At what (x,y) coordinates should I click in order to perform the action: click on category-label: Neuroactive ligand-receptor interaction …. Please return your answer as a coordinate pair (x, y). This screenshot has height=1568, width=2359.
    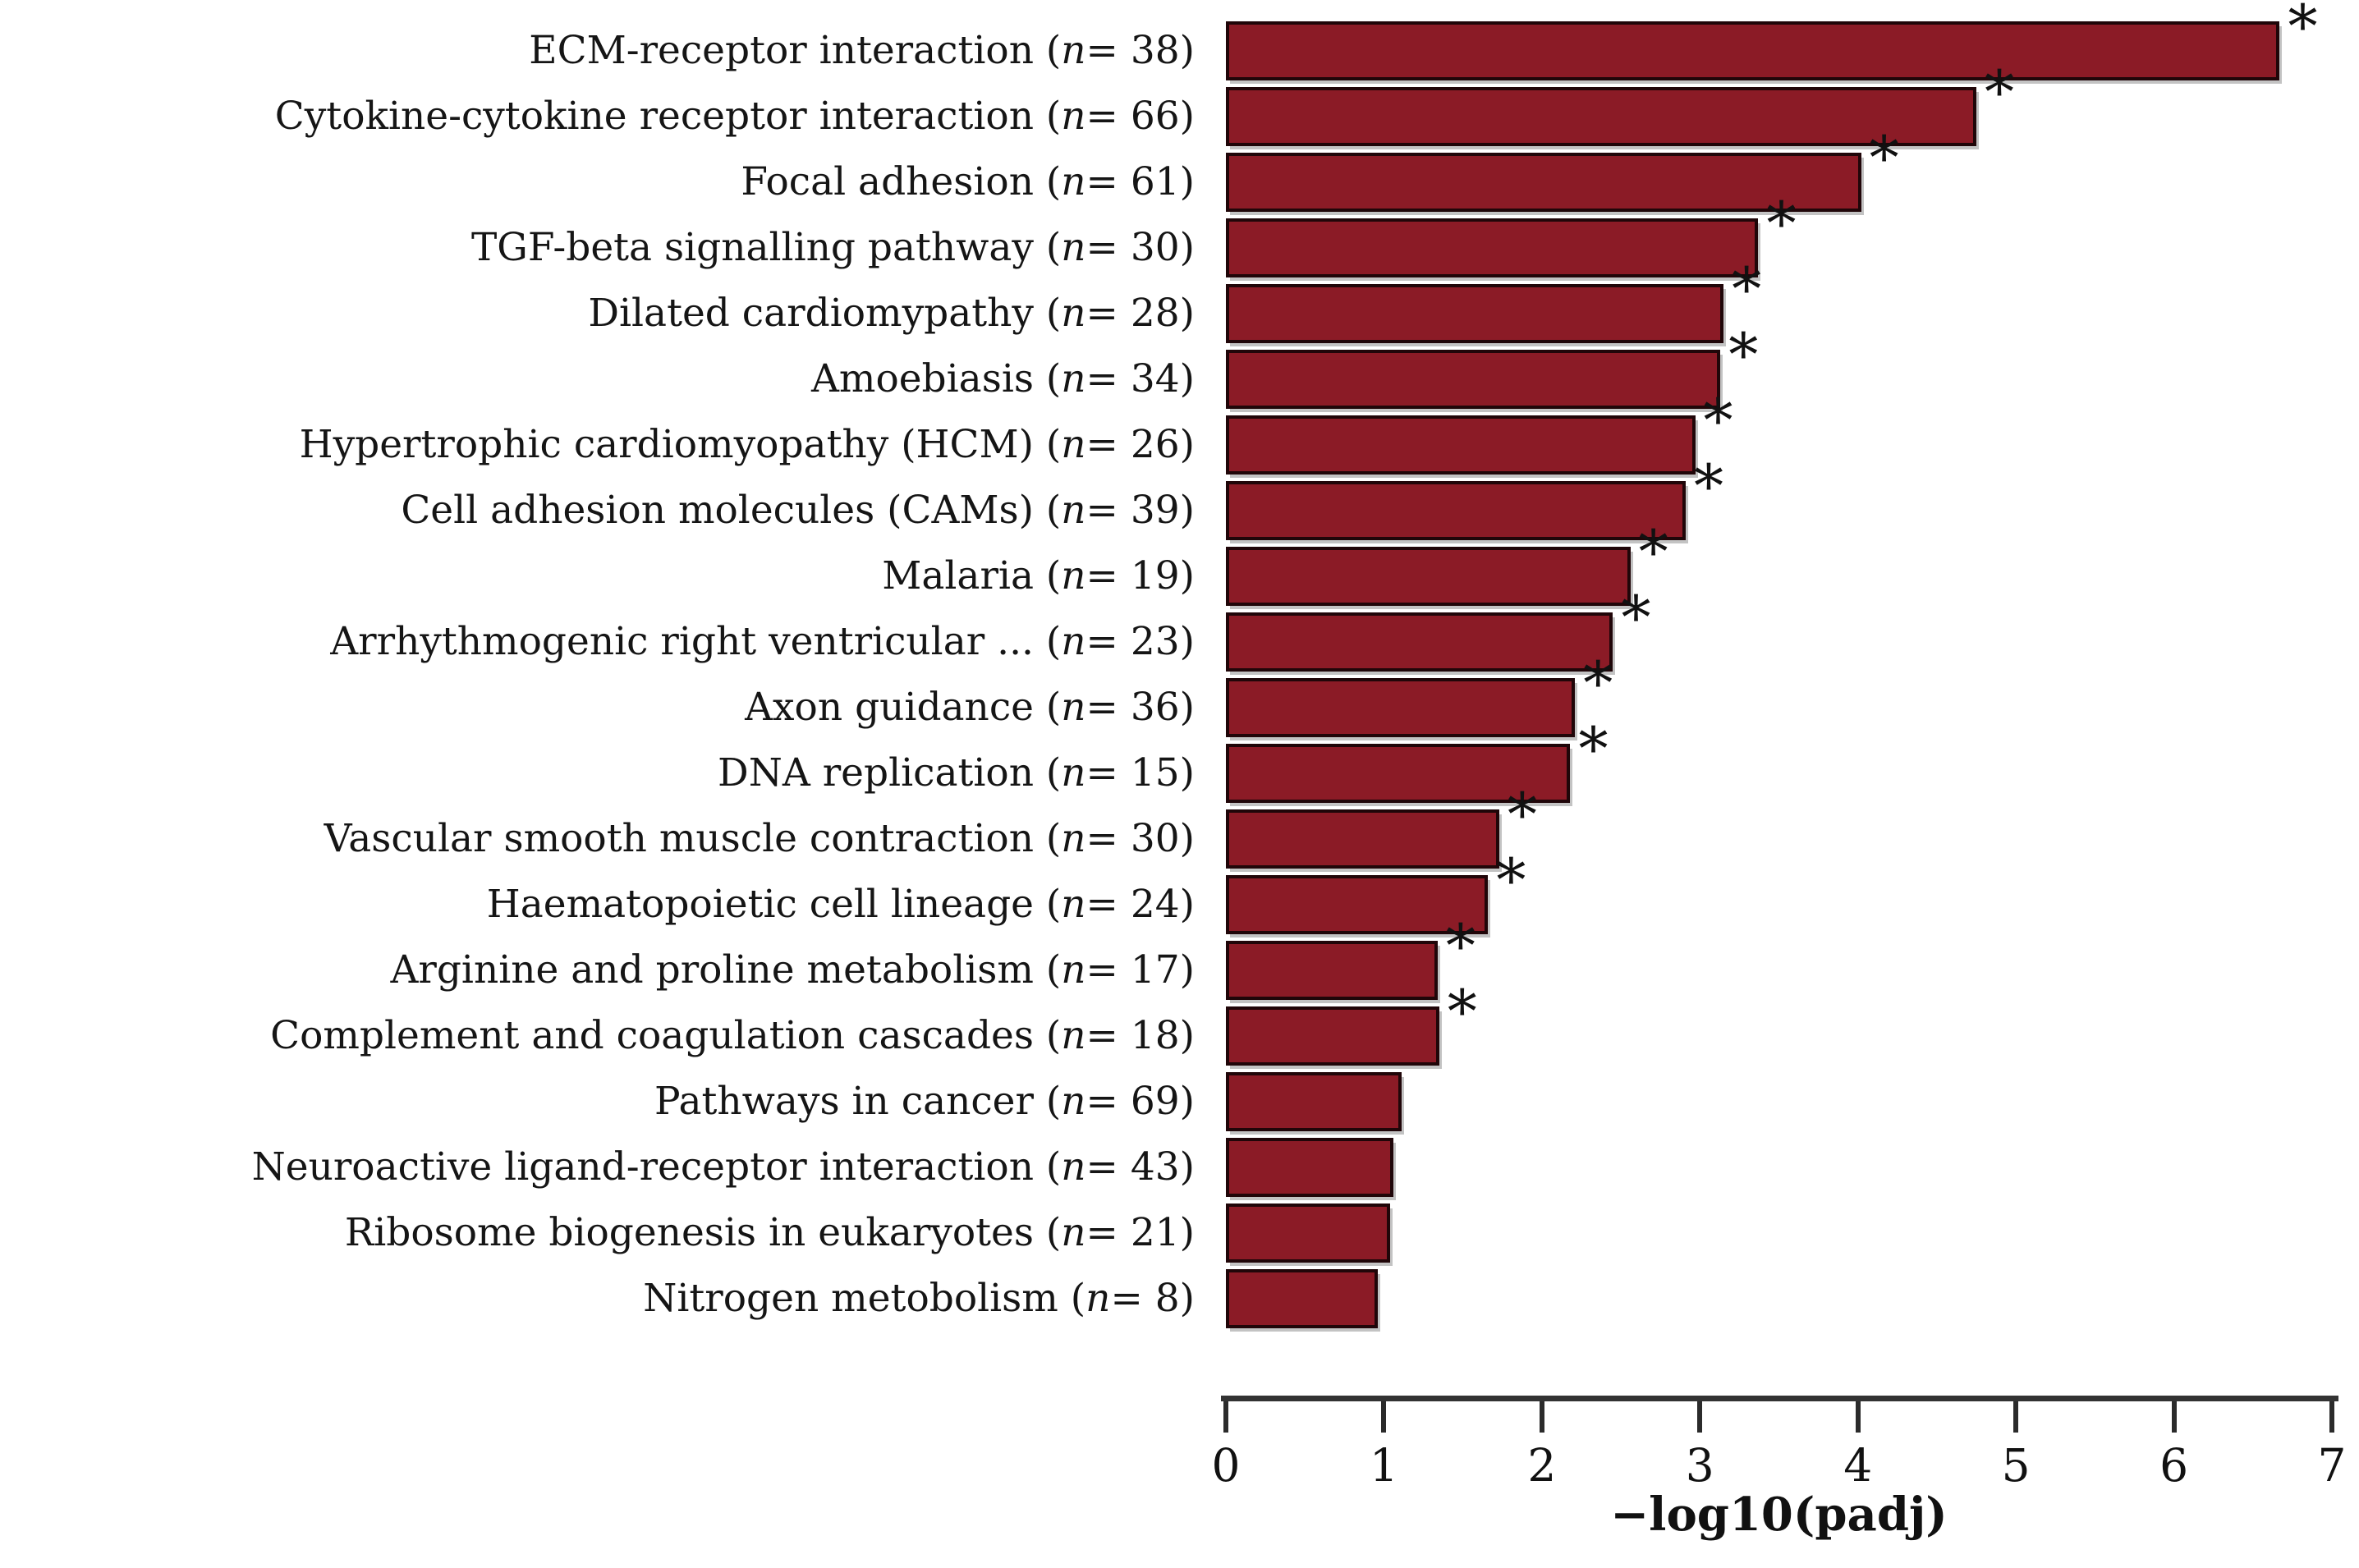
    Looking at the image, I should click on (723, 1167).